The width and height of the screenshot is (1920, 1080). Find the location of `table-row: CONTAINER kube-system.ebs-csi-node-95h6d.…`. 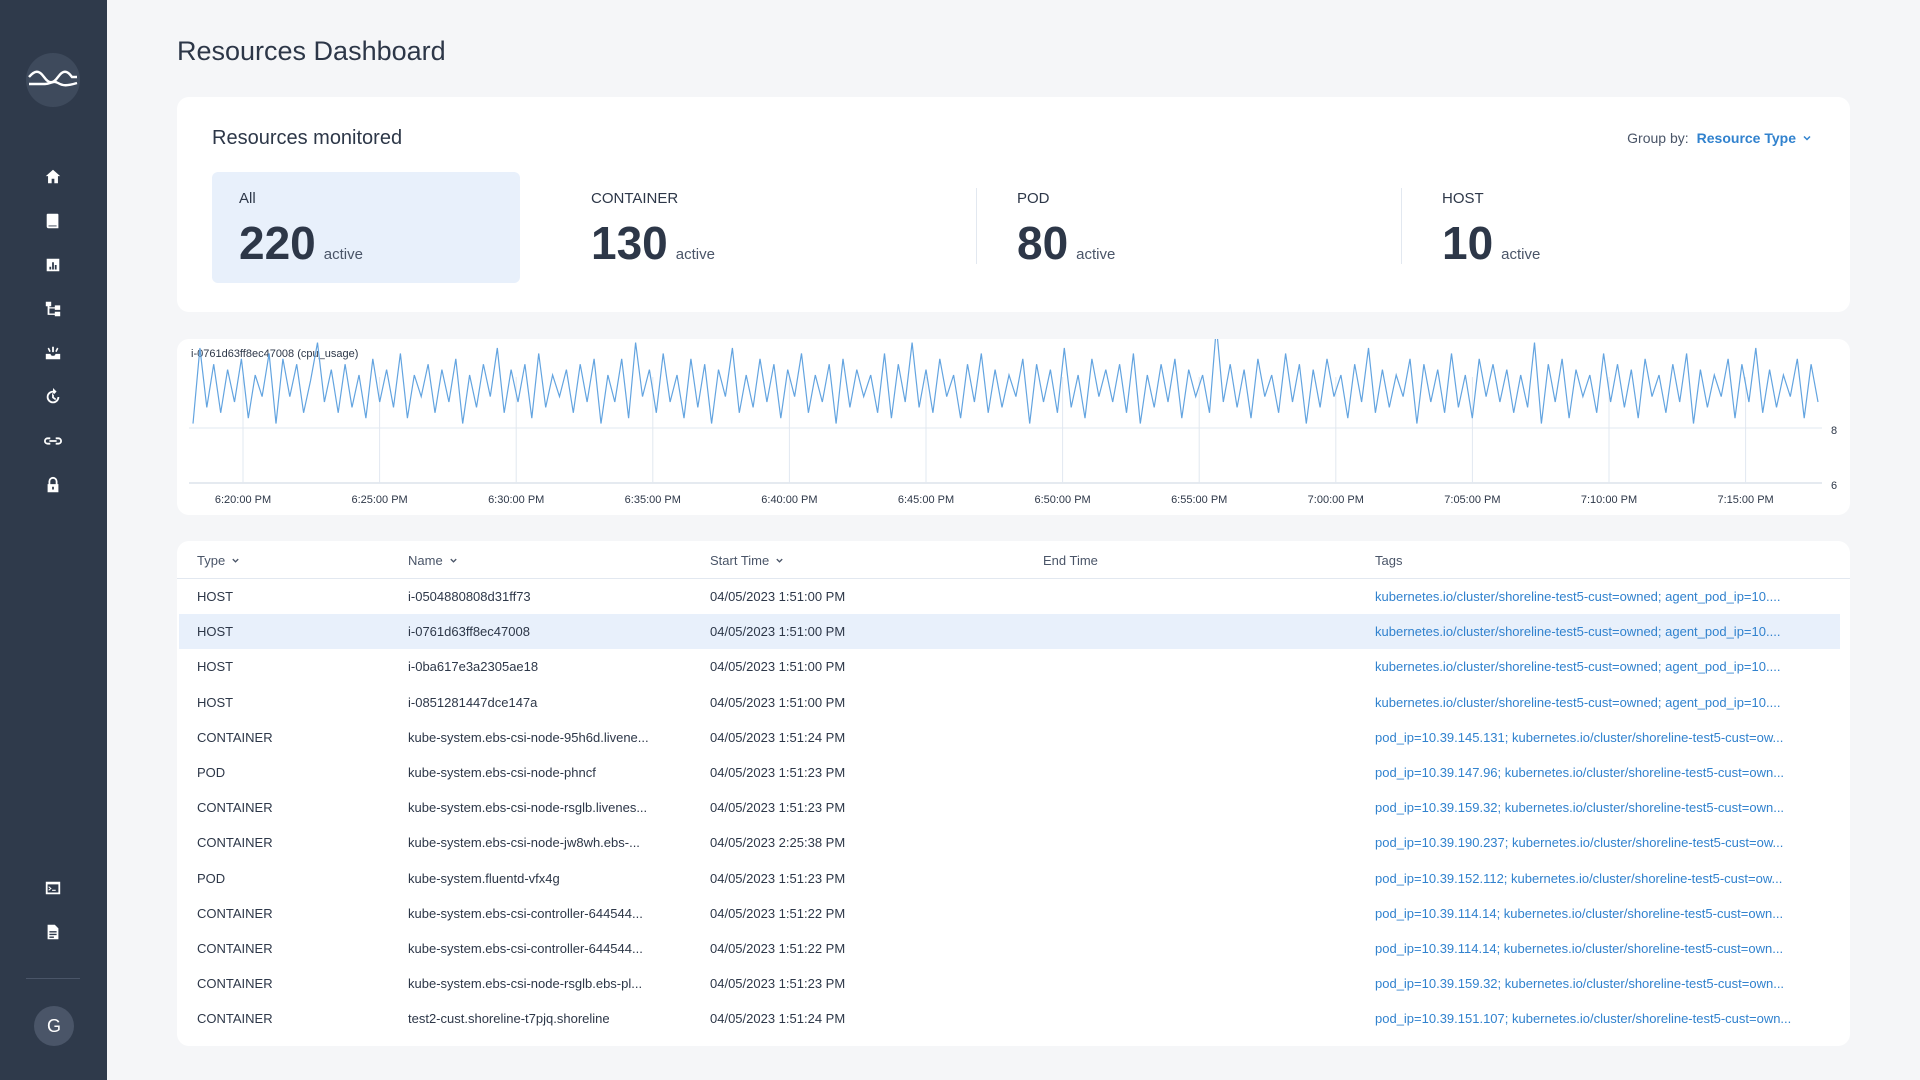

table-row: CONTAINER kube-system.ebs-csi-node-95h6d.… is located at coordinates (1009, 737).